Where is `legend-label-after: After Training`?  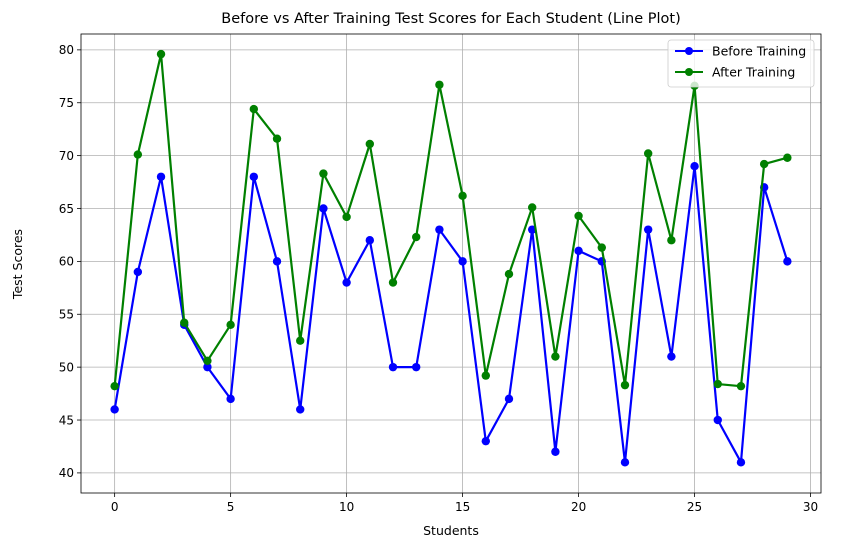
legend-label-after: After Training is located at coordinates (753, 72).